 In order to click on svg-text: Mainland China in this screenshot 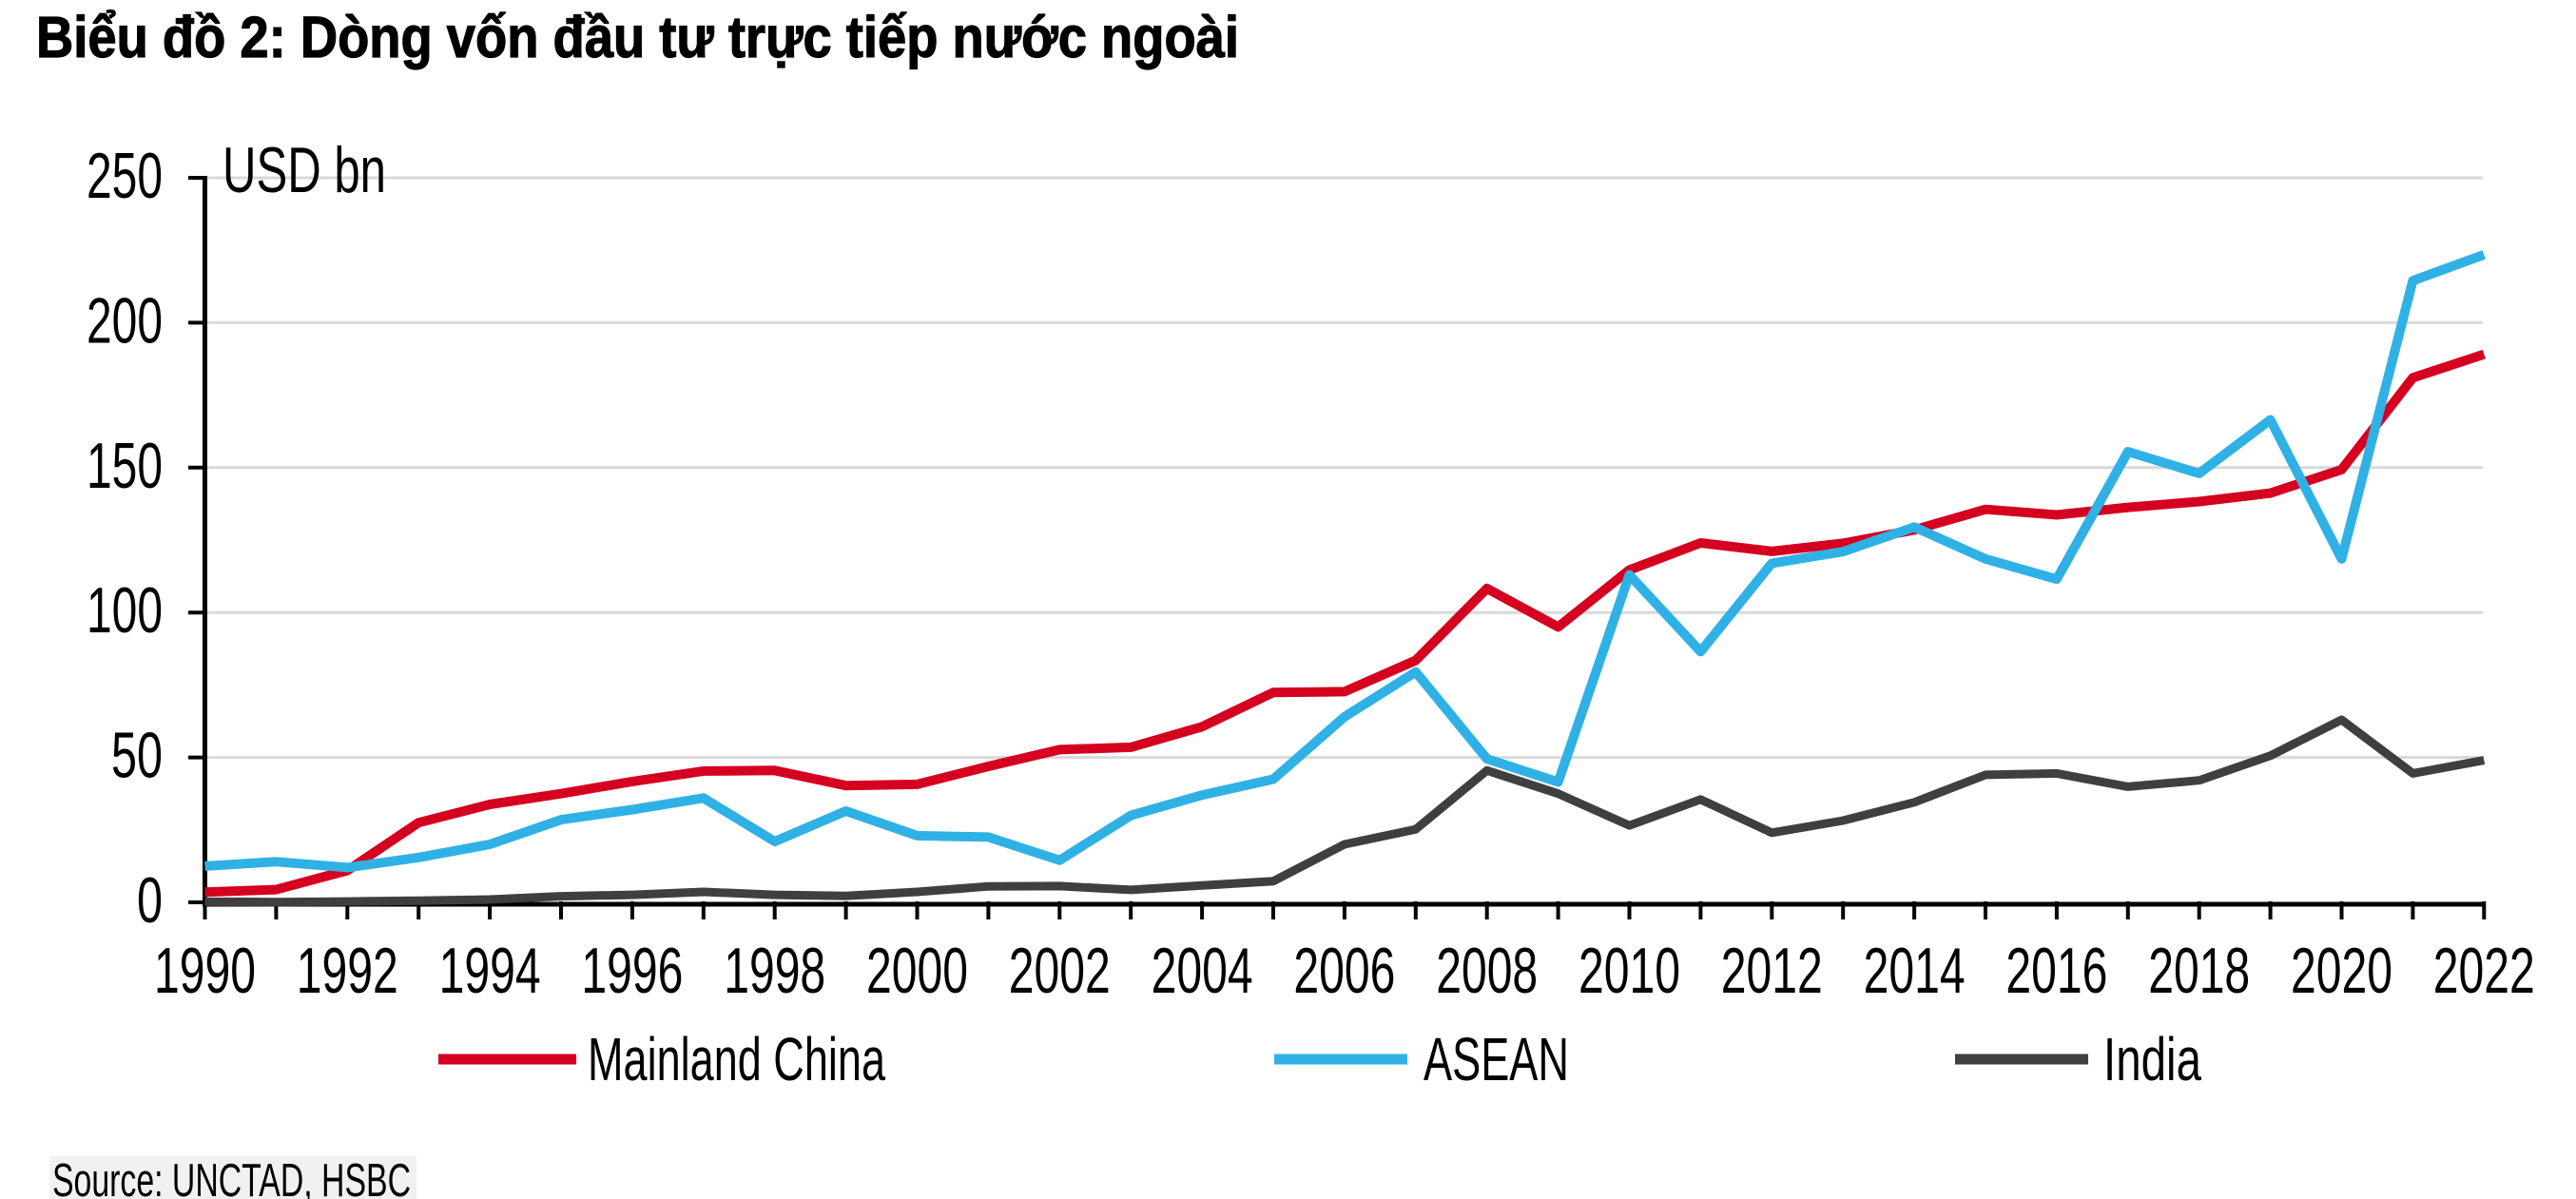, I will do `click(736, 1059)`.